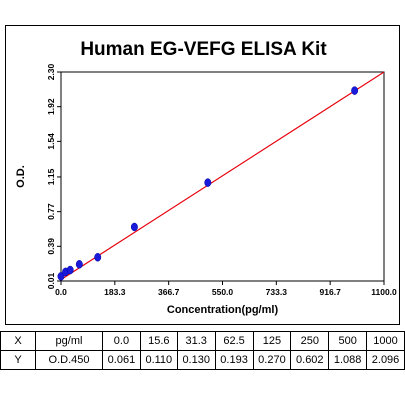 This screenshot has width=405, height=405. I want to click on x-tick-label: 1100.0, so click(384, 292).